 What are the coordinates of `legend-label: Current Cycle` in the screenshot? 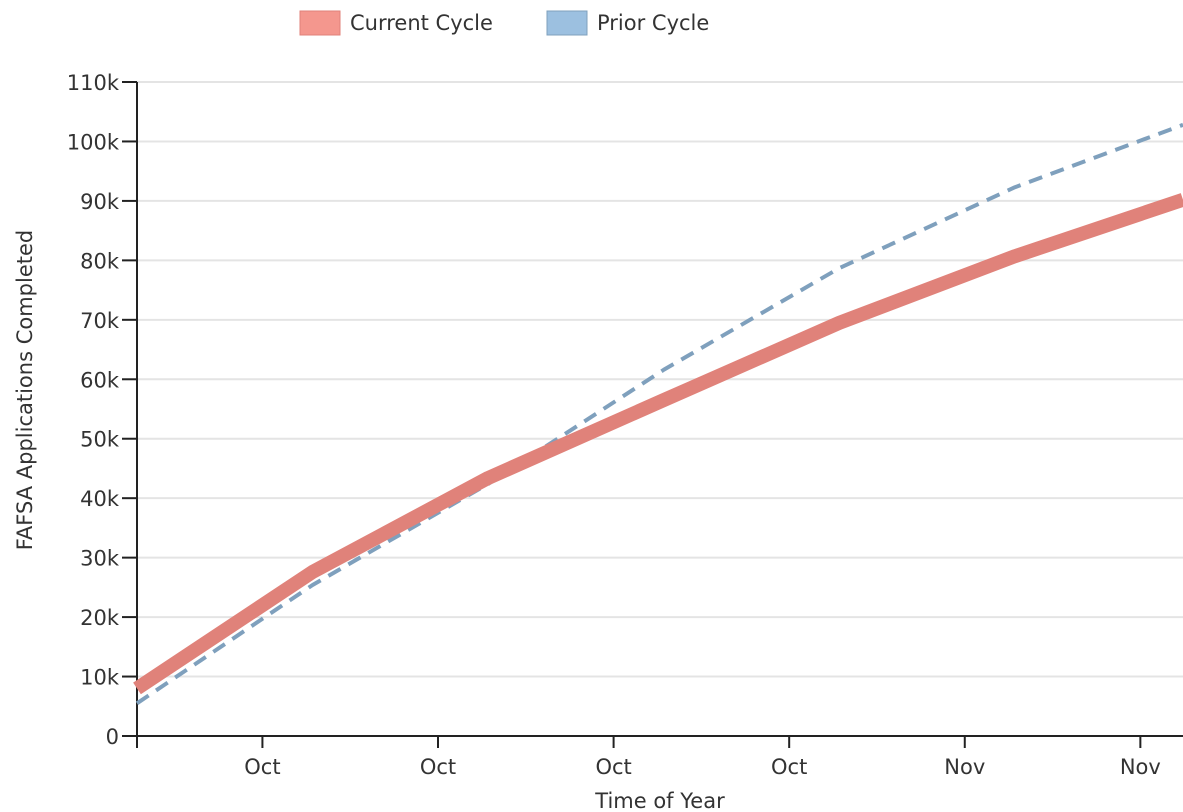 It's located at (421, 23).